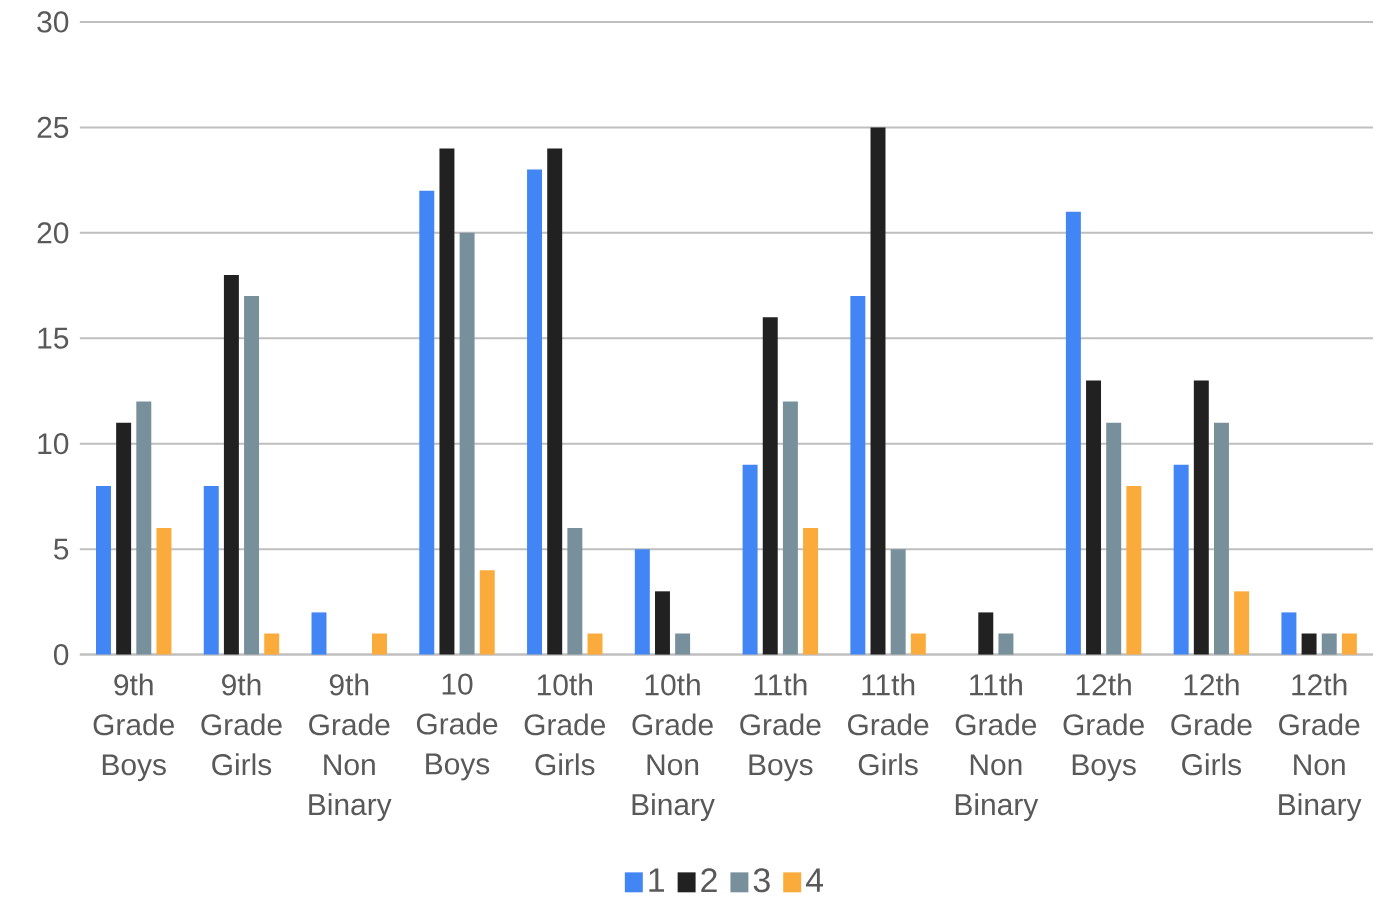 The height and width of the screenshot is (904, 1381). Describe the element at coordinates (53, 233) in the screenshot. I see `y-tick-label: 20` at that location.